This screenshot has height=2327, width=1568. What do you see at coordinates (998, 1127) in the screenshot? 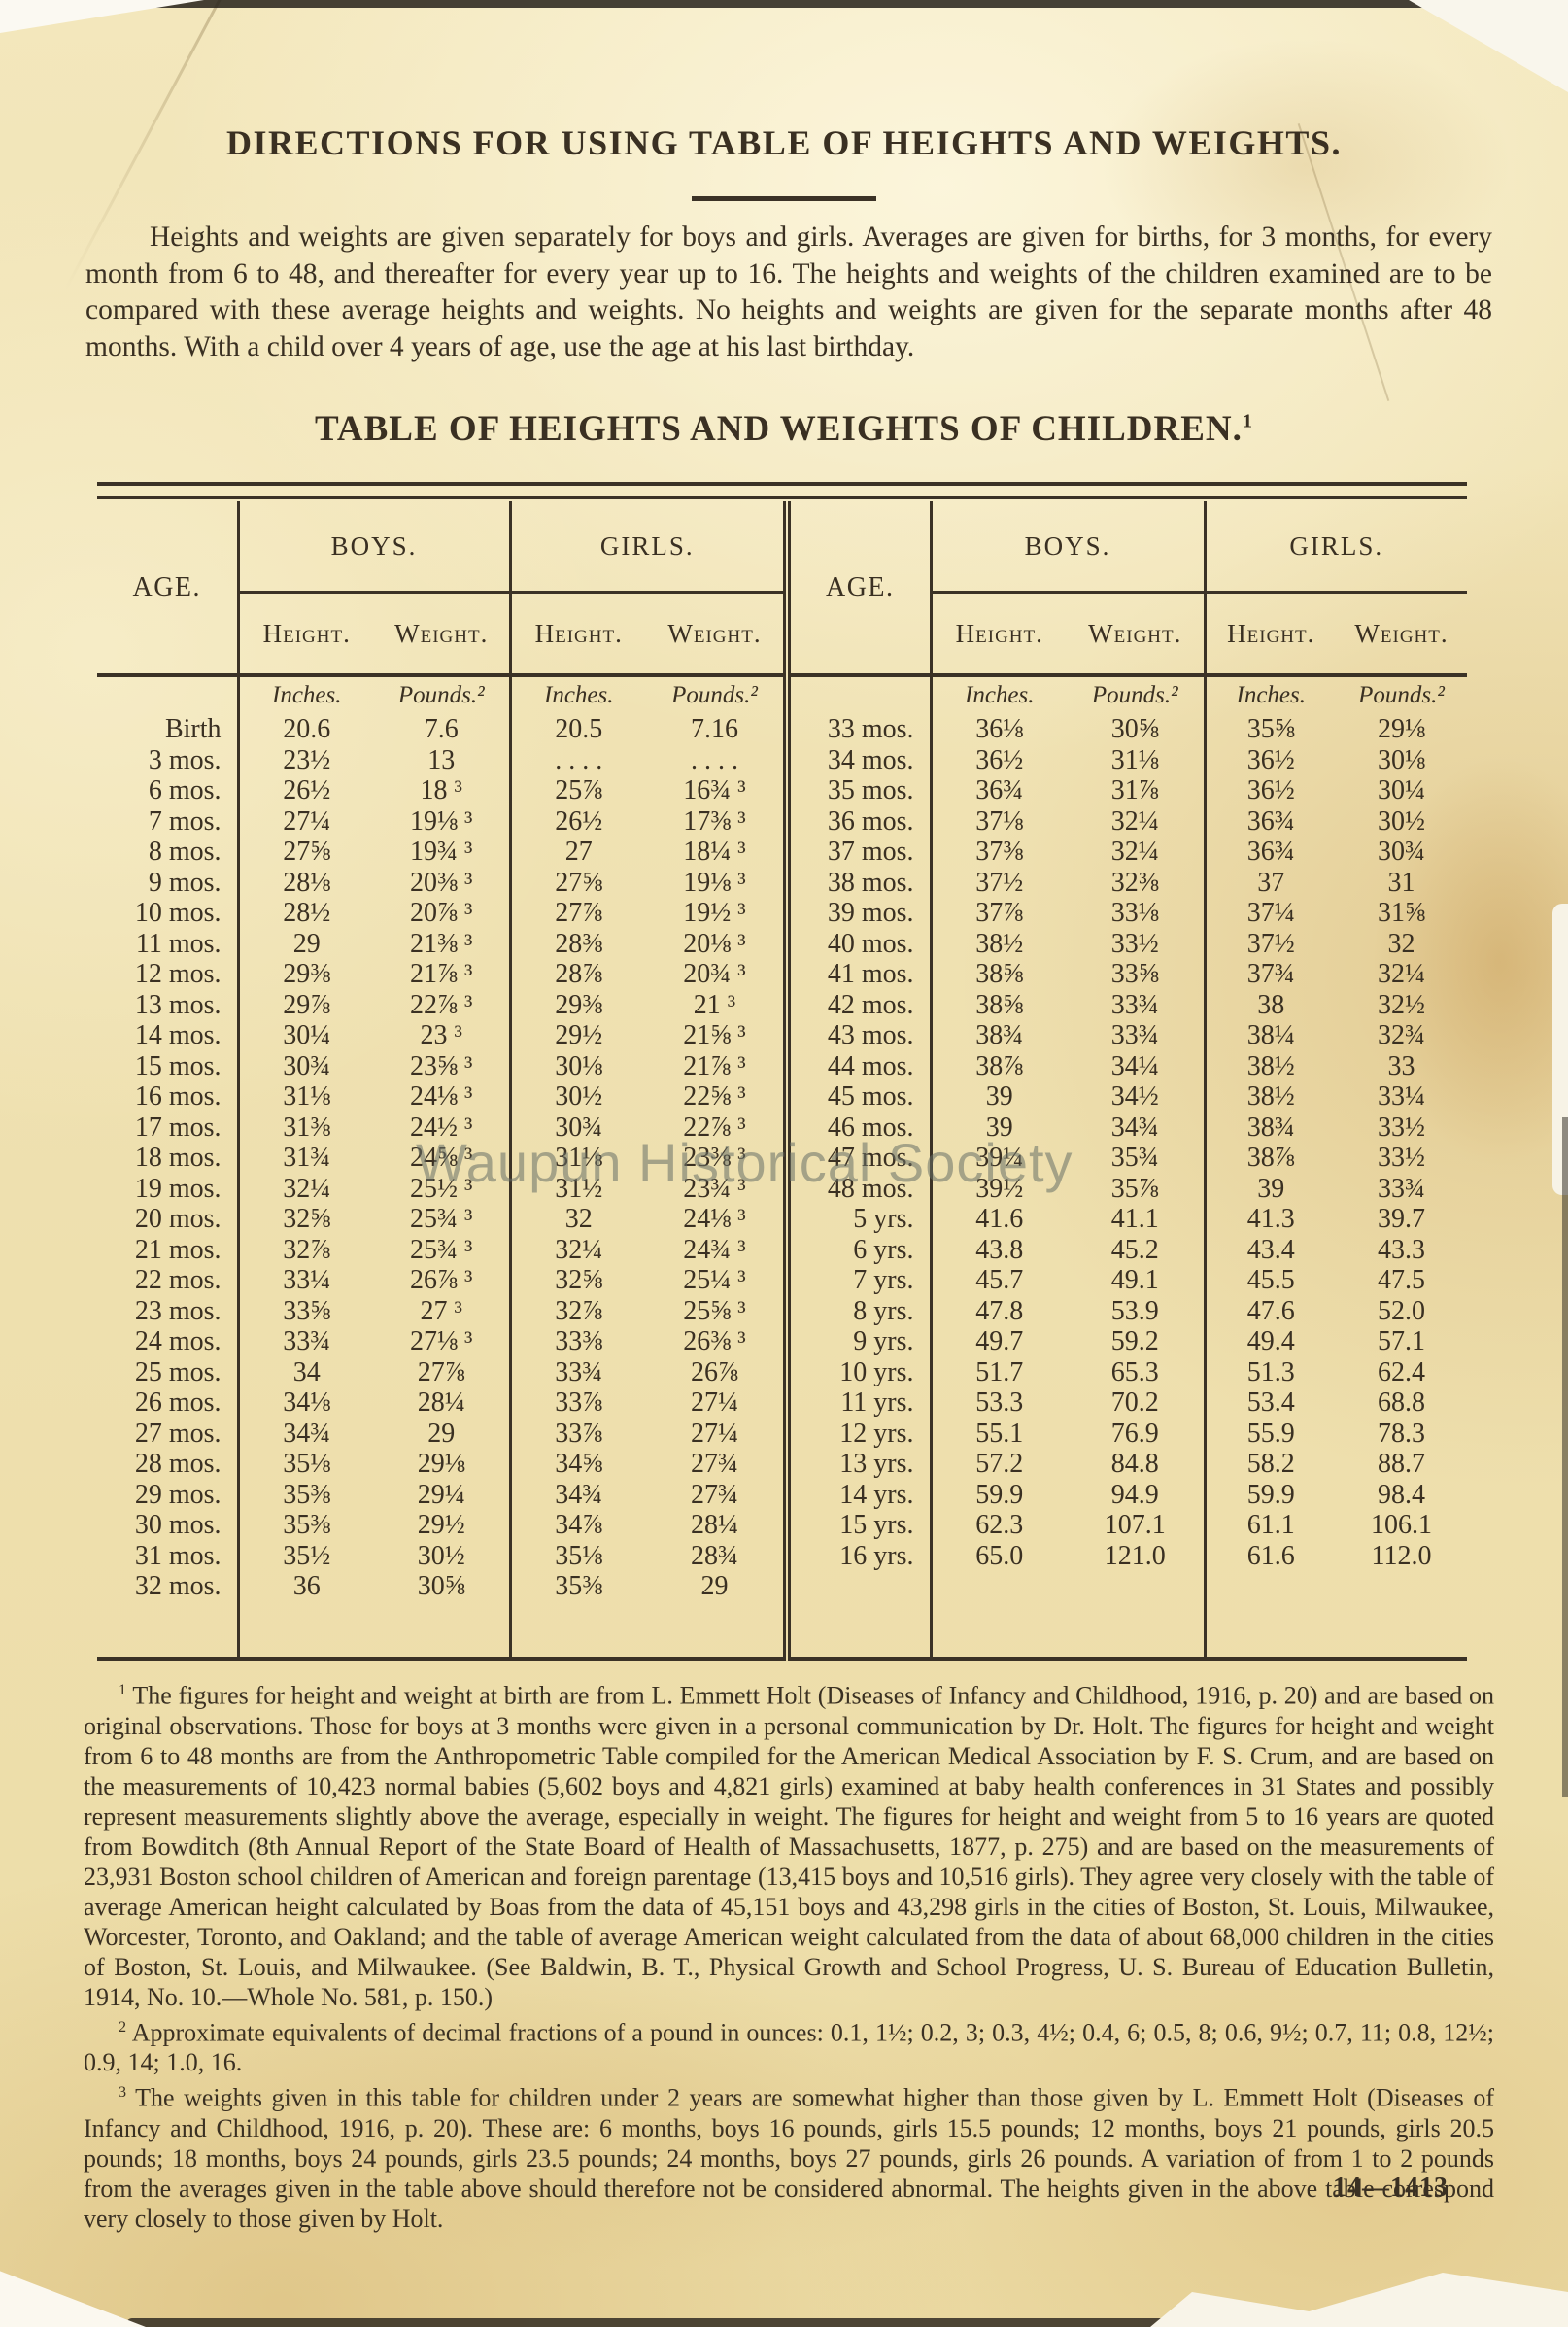
I see `value-cell: 39` at bounding box center [998, 1127].